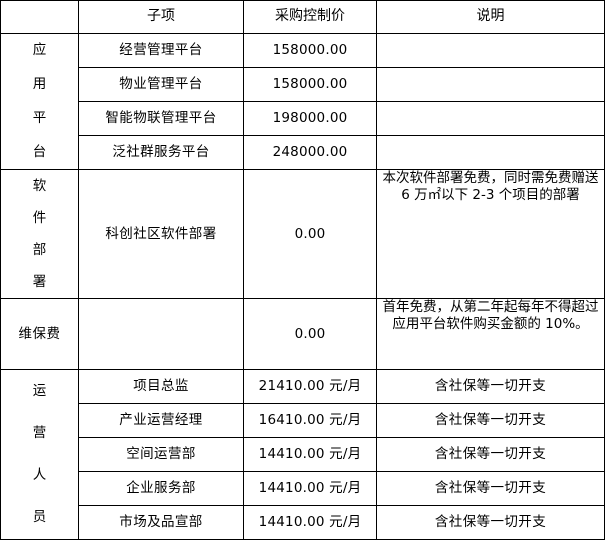  Describe the element at coordinates (39, 185) in the screenshot. I see `vertical-char: 软` at that location.